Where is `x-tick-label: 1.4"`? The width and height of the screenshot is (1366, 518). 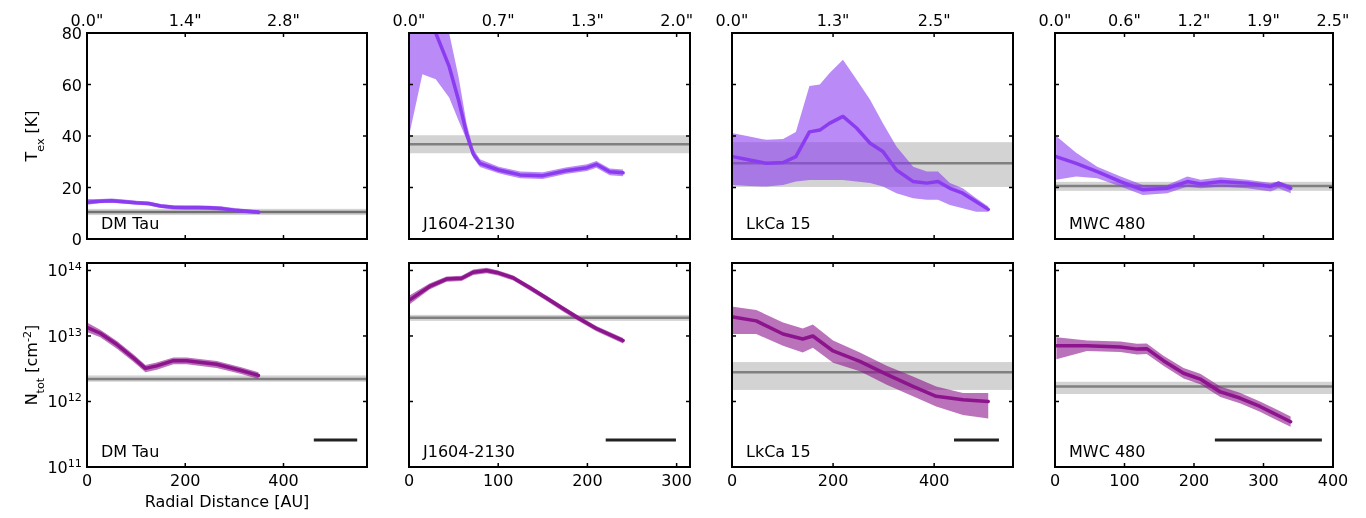
x-tick-label: 1.4" is located at coordinates (185, 20).